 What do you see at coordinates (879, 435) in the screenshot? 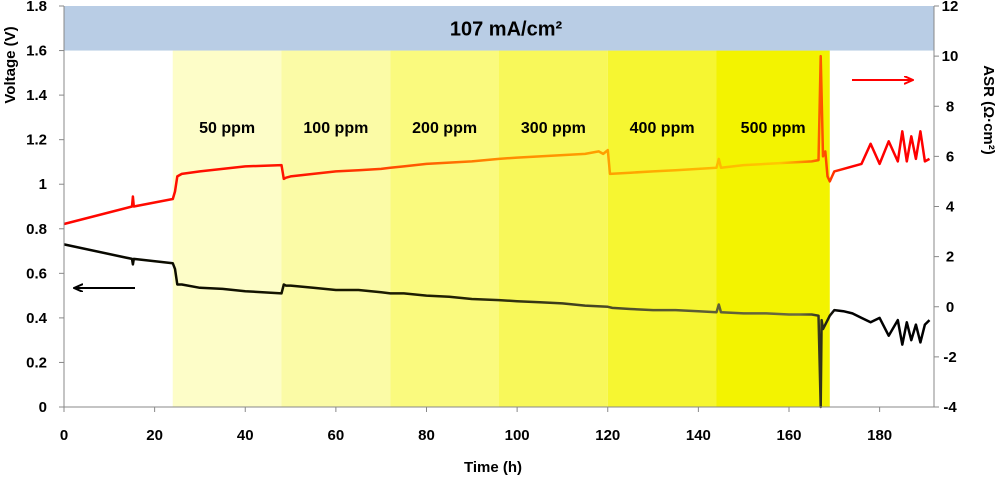
I see `x-tick-label: 180` at bounding box center [879, 435].